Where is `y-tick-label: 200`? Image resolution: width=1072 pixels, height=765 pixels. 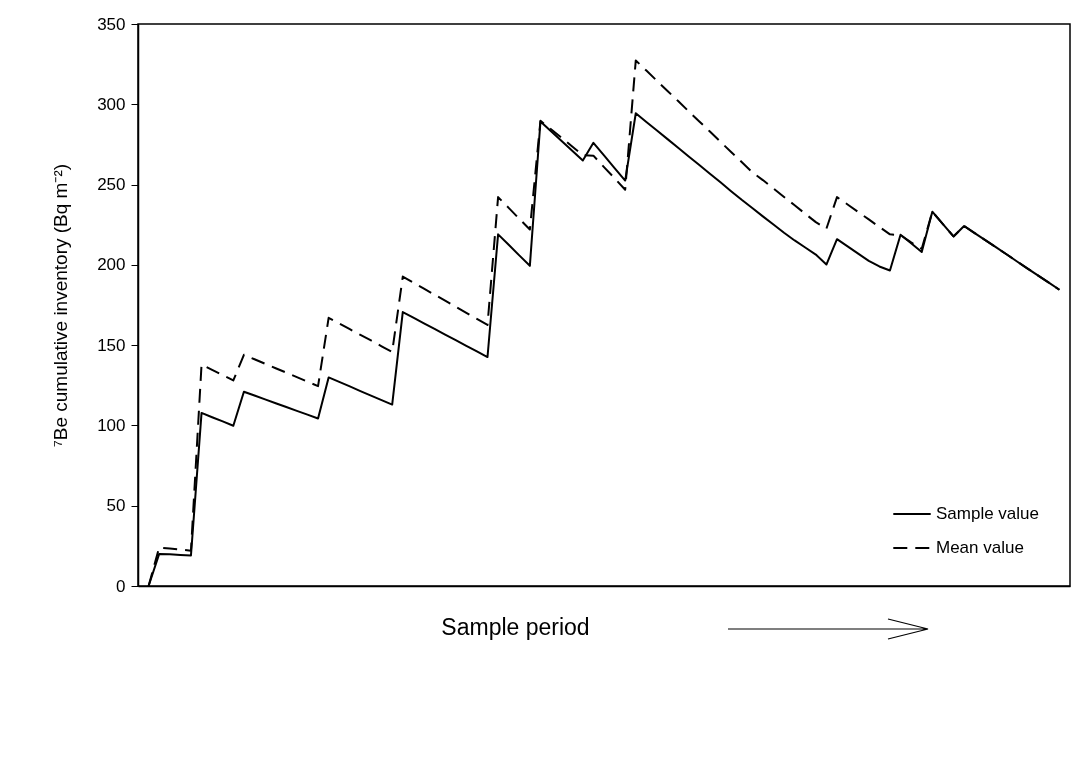 y-tick-label: 200 is located at coordinates (111, 265).